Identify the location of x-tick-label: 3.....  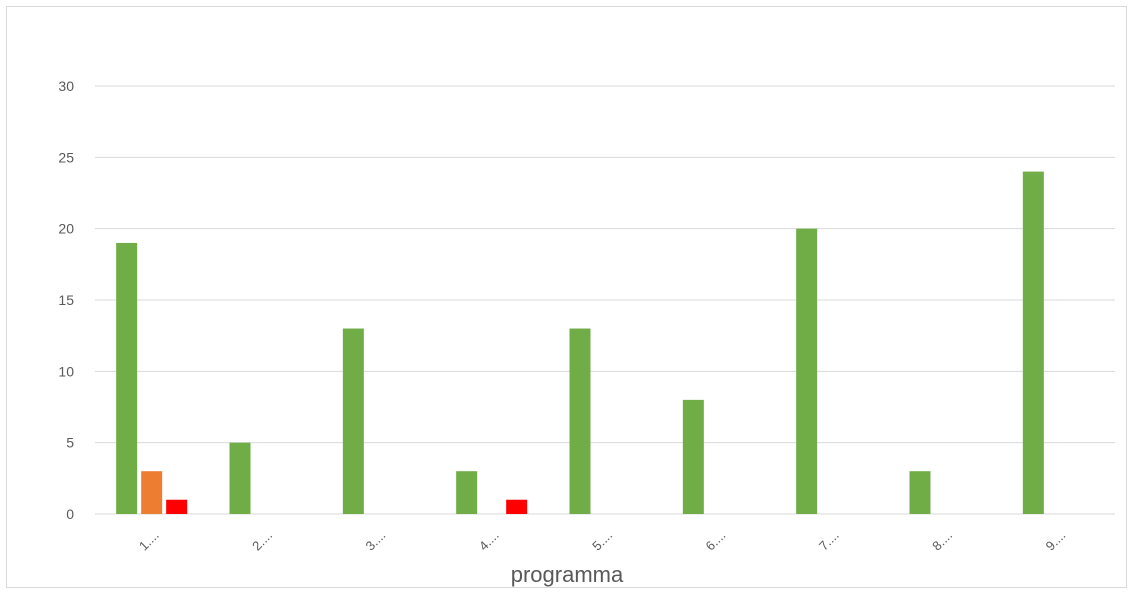
(376, 541).